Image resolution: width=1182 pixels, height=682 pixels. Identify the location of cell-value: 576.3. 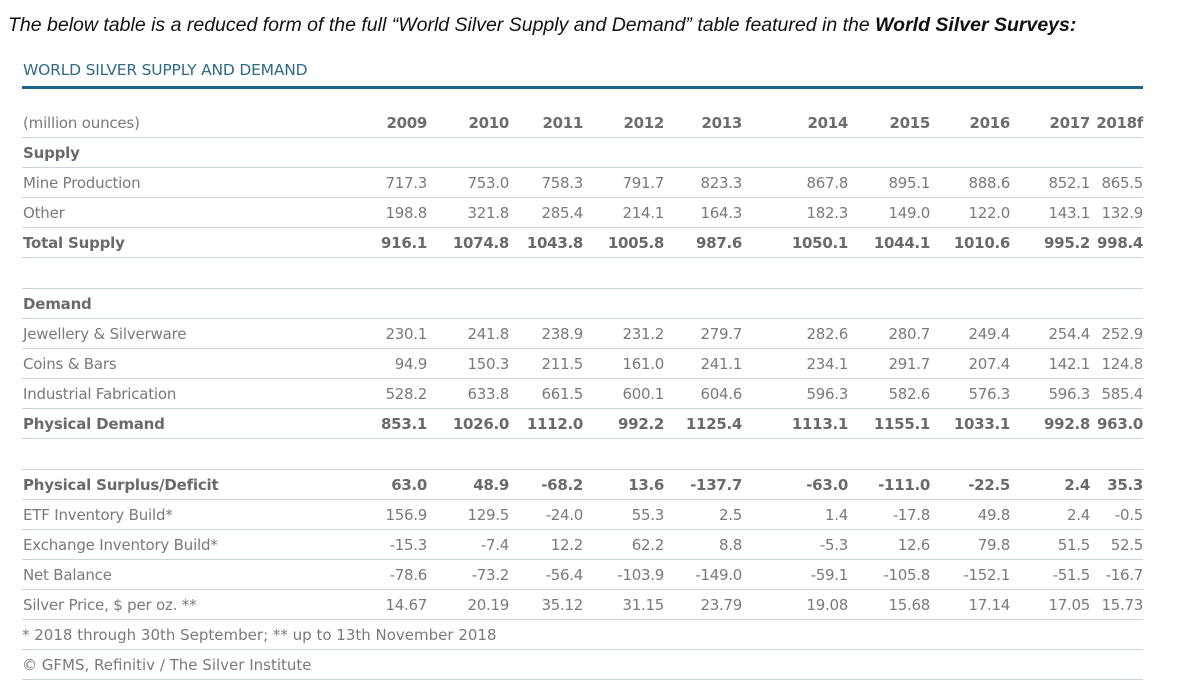
(970, 393).